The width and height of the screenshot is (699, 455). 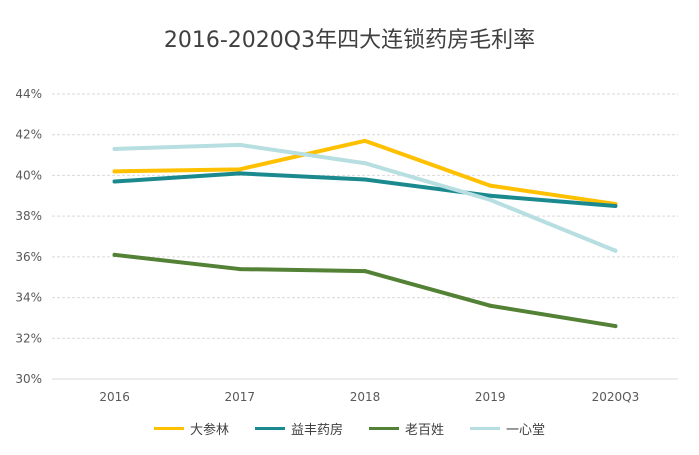 I want to click on series-line-老百姓, so click(x=365, y=290).